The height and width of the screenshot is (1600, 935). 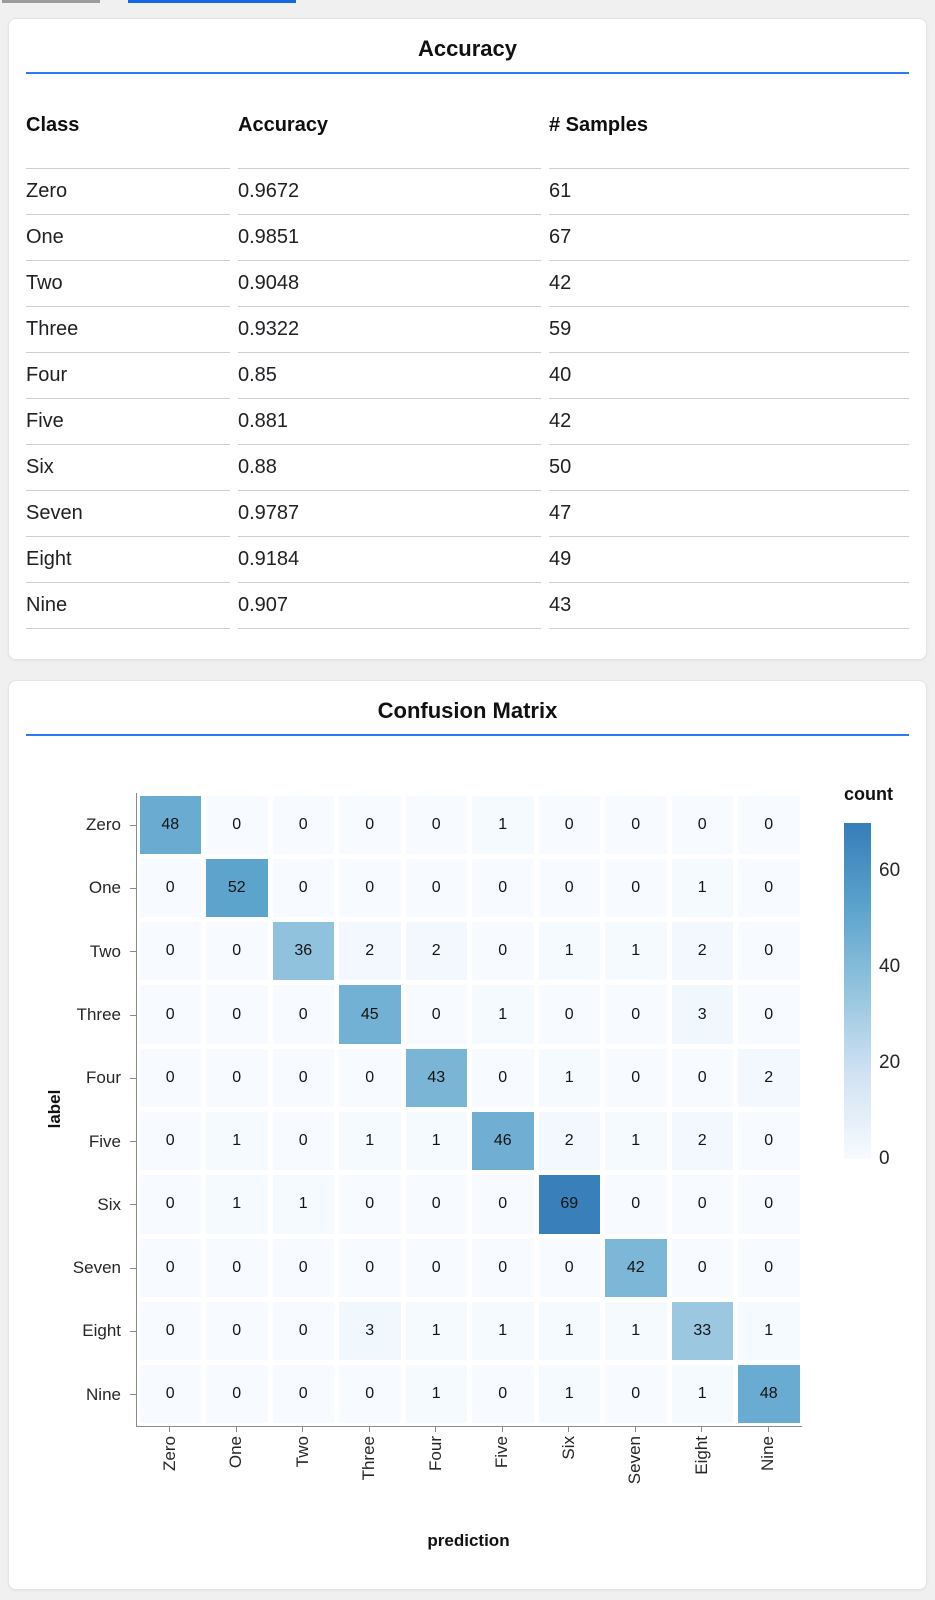 I want to click on y-tick-label: Two, so click(x=105, y=951).